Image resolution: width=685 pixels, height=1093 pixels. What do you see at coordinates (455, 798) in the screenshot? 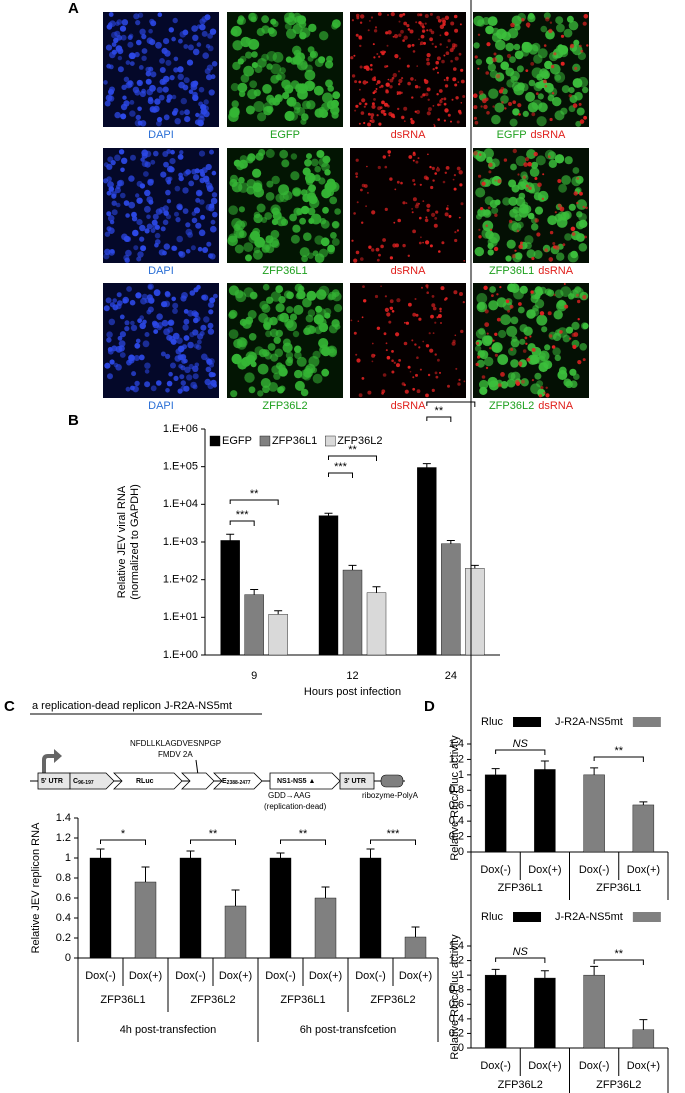
I see `y-axis-label: Relative Rluc/Fluc activity` at bounding box center [455, 798].